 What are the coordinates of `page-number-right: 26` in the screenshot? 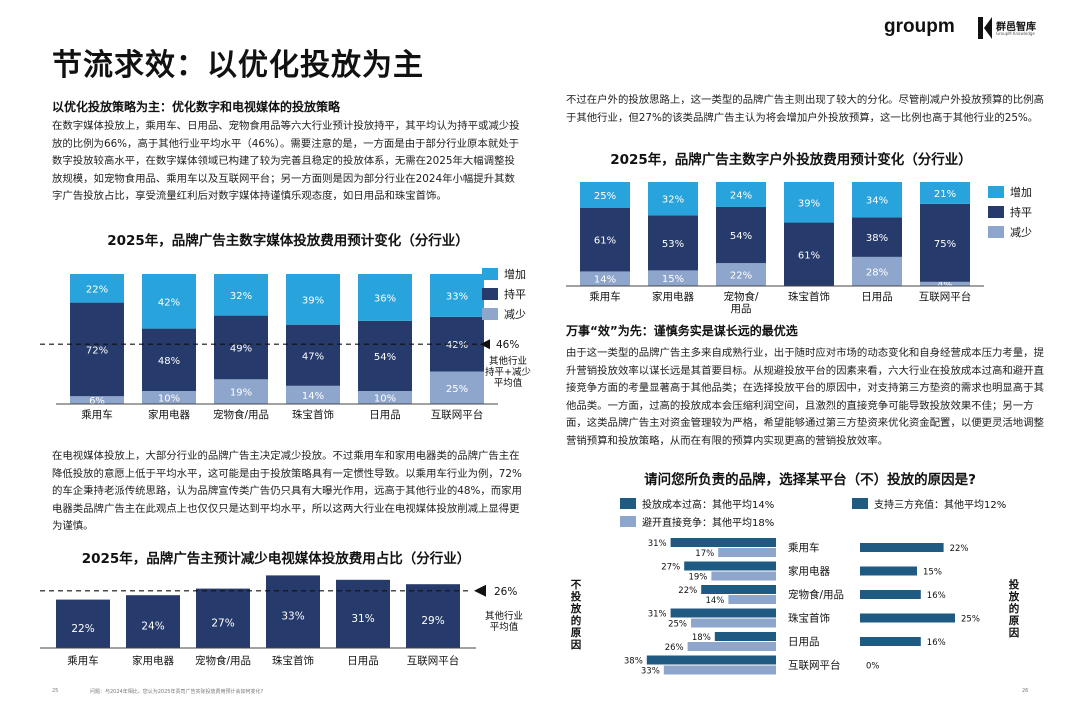 It's located at (1025, 691).